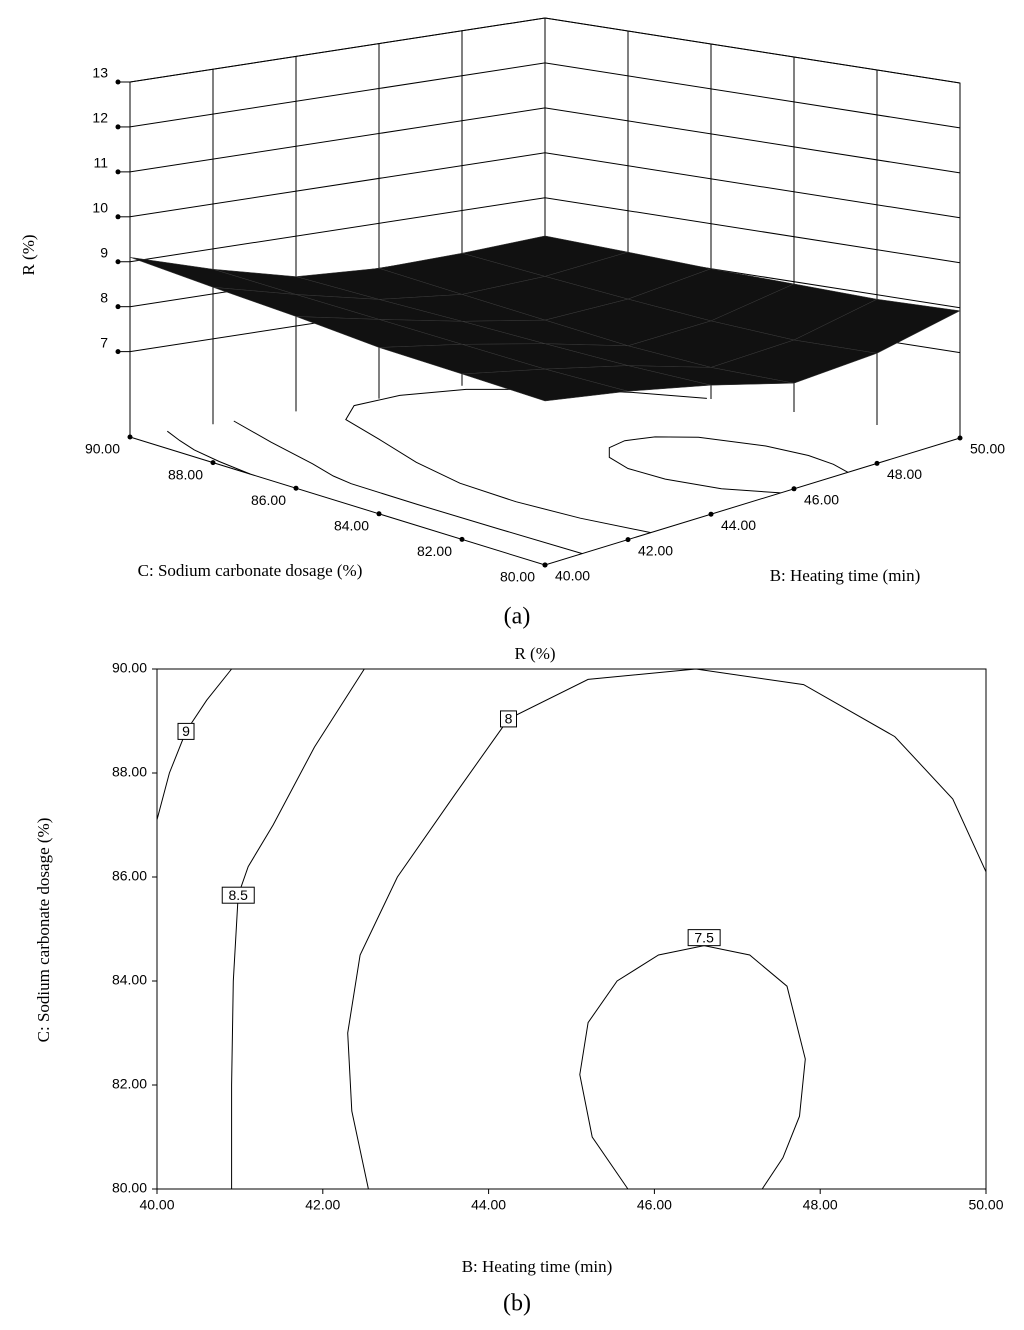 This screenshot has height=1330, width=1024. I want to click on contour-label: 8.5, so click(239, 895).